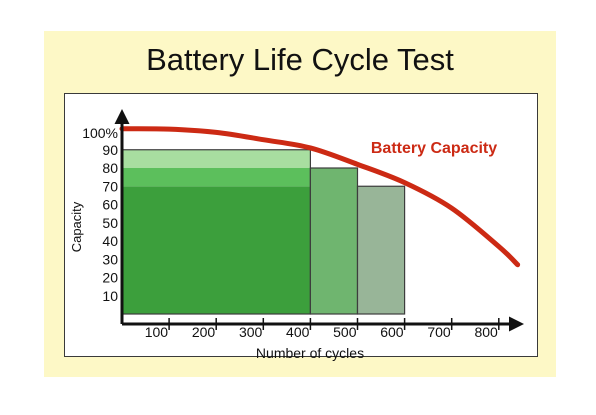 This screenshot has width=596, height=415. What do you see at coordinates (157, 332) in the screenshot?
I see `x-tick-label: 100` at bounding box center [157, 332].